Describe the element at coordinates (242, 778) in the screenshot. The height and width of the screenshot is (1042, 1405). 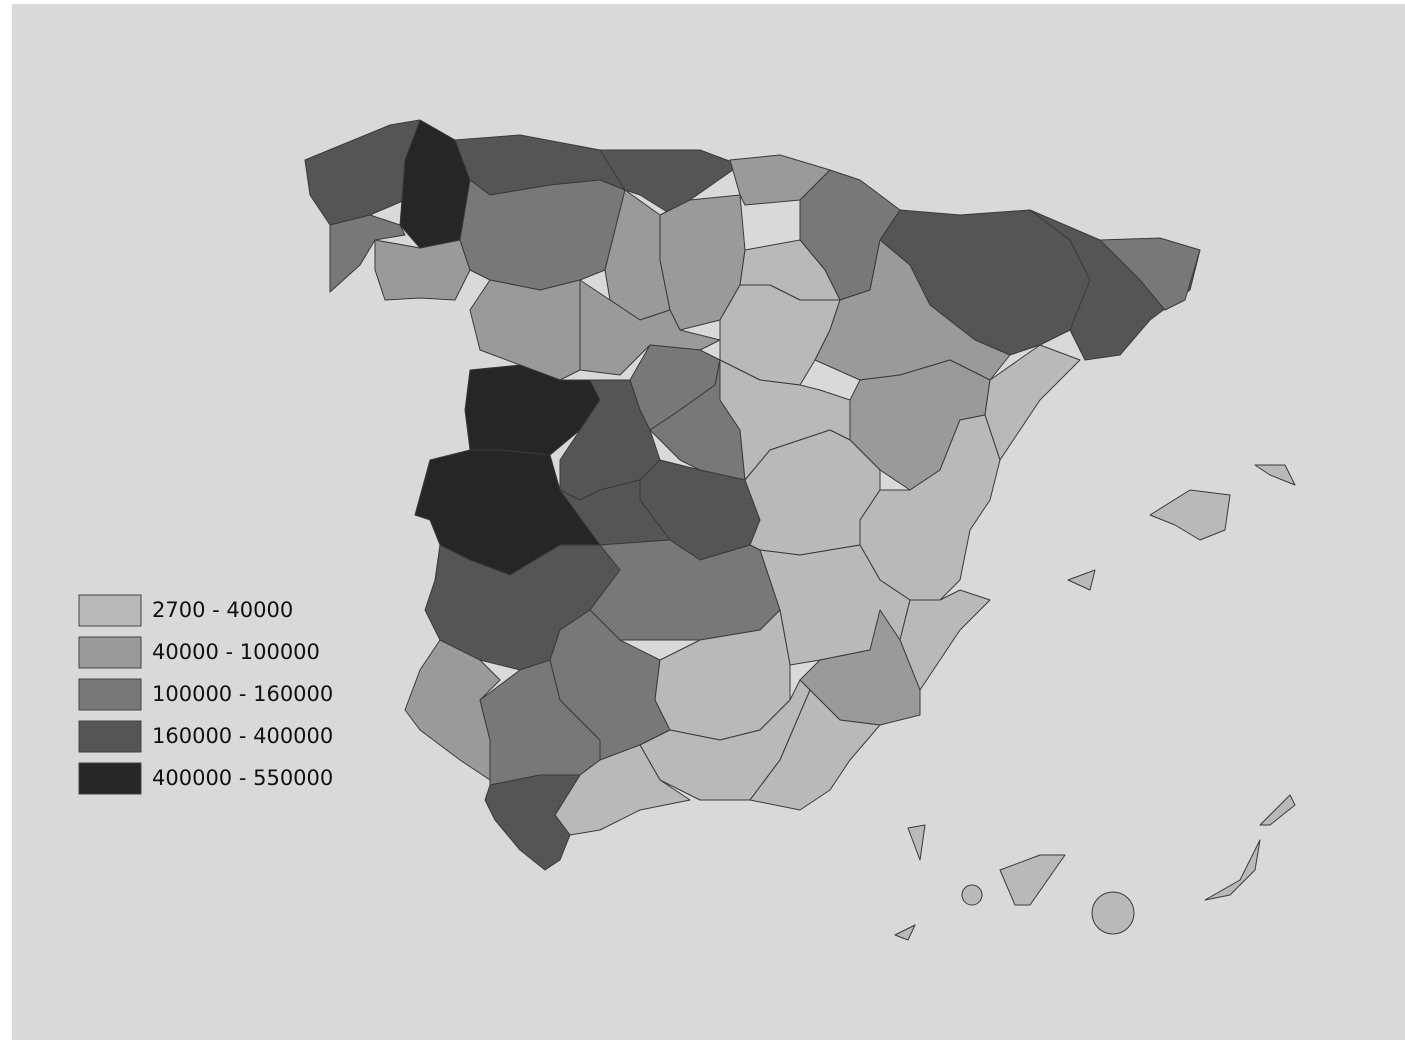
I see `legend-label: 400000 - 550000` at that location.